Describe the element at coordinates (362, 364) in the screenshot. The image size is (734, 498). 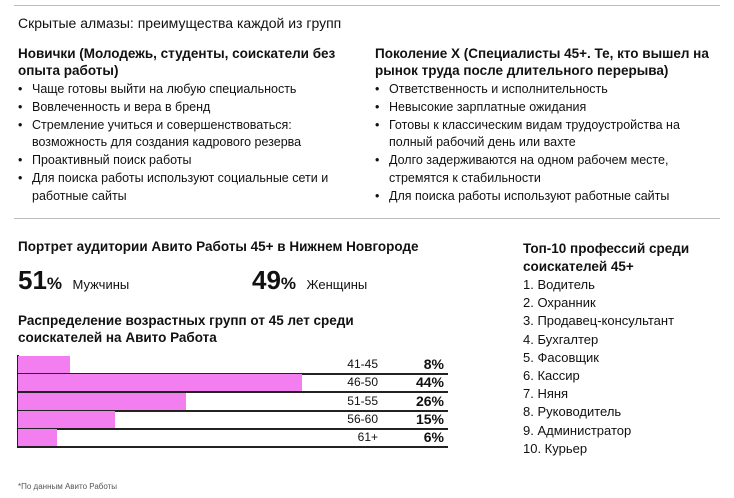
I see `category-label: 41-45` at that location.